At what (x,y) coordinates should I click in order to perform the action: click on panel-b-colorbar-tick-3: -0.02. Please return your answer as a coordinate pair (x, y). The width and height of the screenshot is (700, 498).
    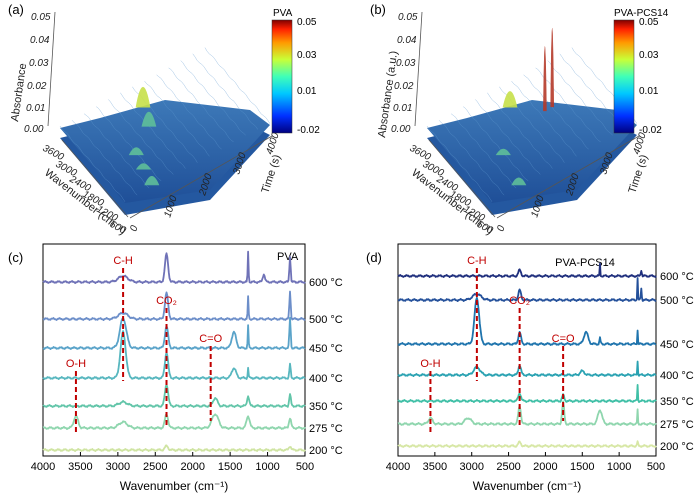
    Looking at the image, I should click on (650, 130).